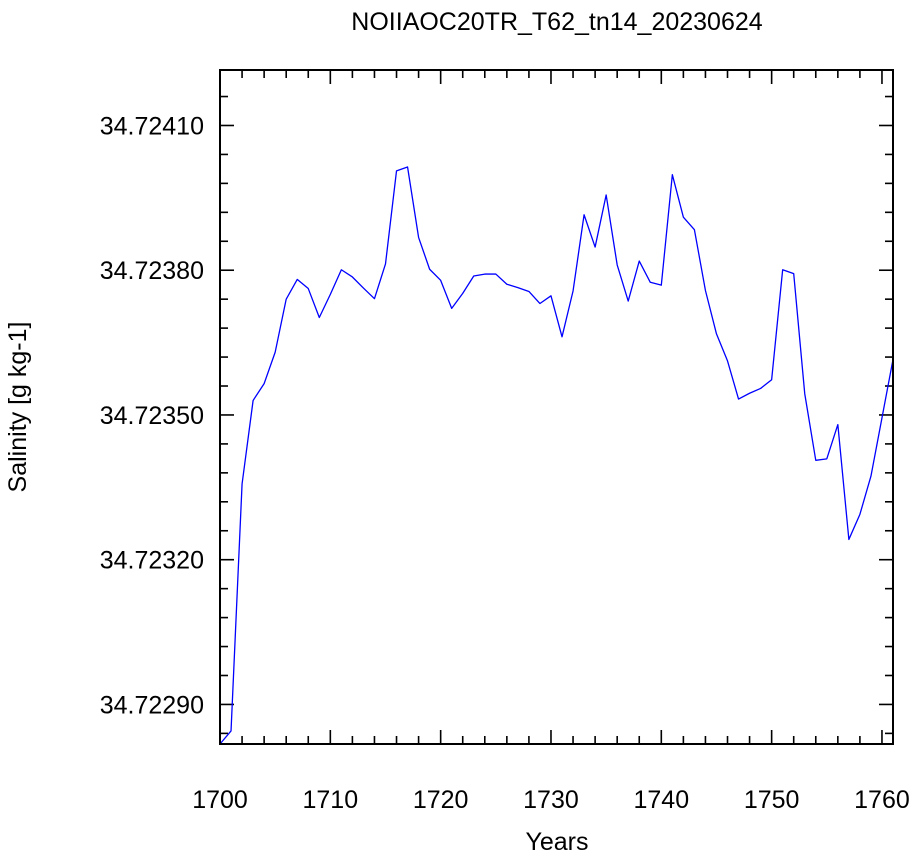  What do you see at coordinates (152, 126) in the screenshot?
I see `y-tick-label: 34.72410` at bounding box center [152, 126].